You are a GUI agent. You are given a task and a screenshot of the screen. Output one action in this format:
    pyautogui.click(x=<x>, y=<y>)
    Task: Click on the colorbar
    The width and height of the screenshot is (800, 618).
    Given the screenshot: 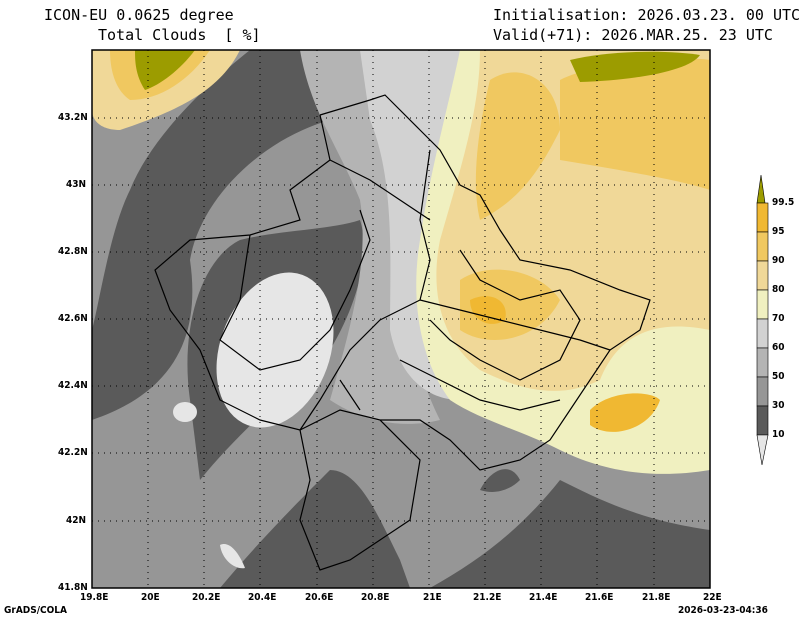 What is the action you would take?
    pyautogui.click(x=762, y=320)
    